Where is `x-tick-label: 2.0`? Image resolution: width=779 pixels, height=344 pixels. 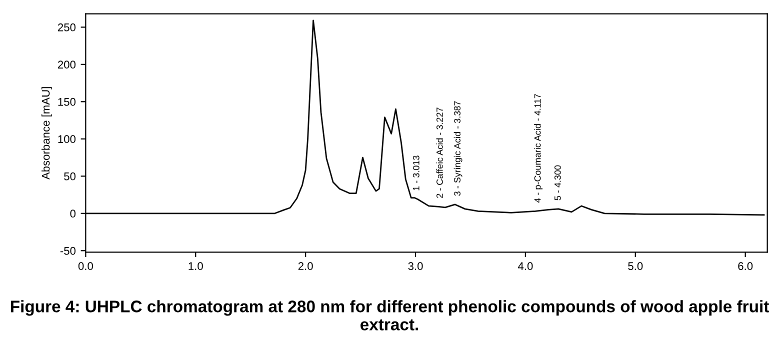
x-tick-label: 2.0 is located at coordinates (305, 266).